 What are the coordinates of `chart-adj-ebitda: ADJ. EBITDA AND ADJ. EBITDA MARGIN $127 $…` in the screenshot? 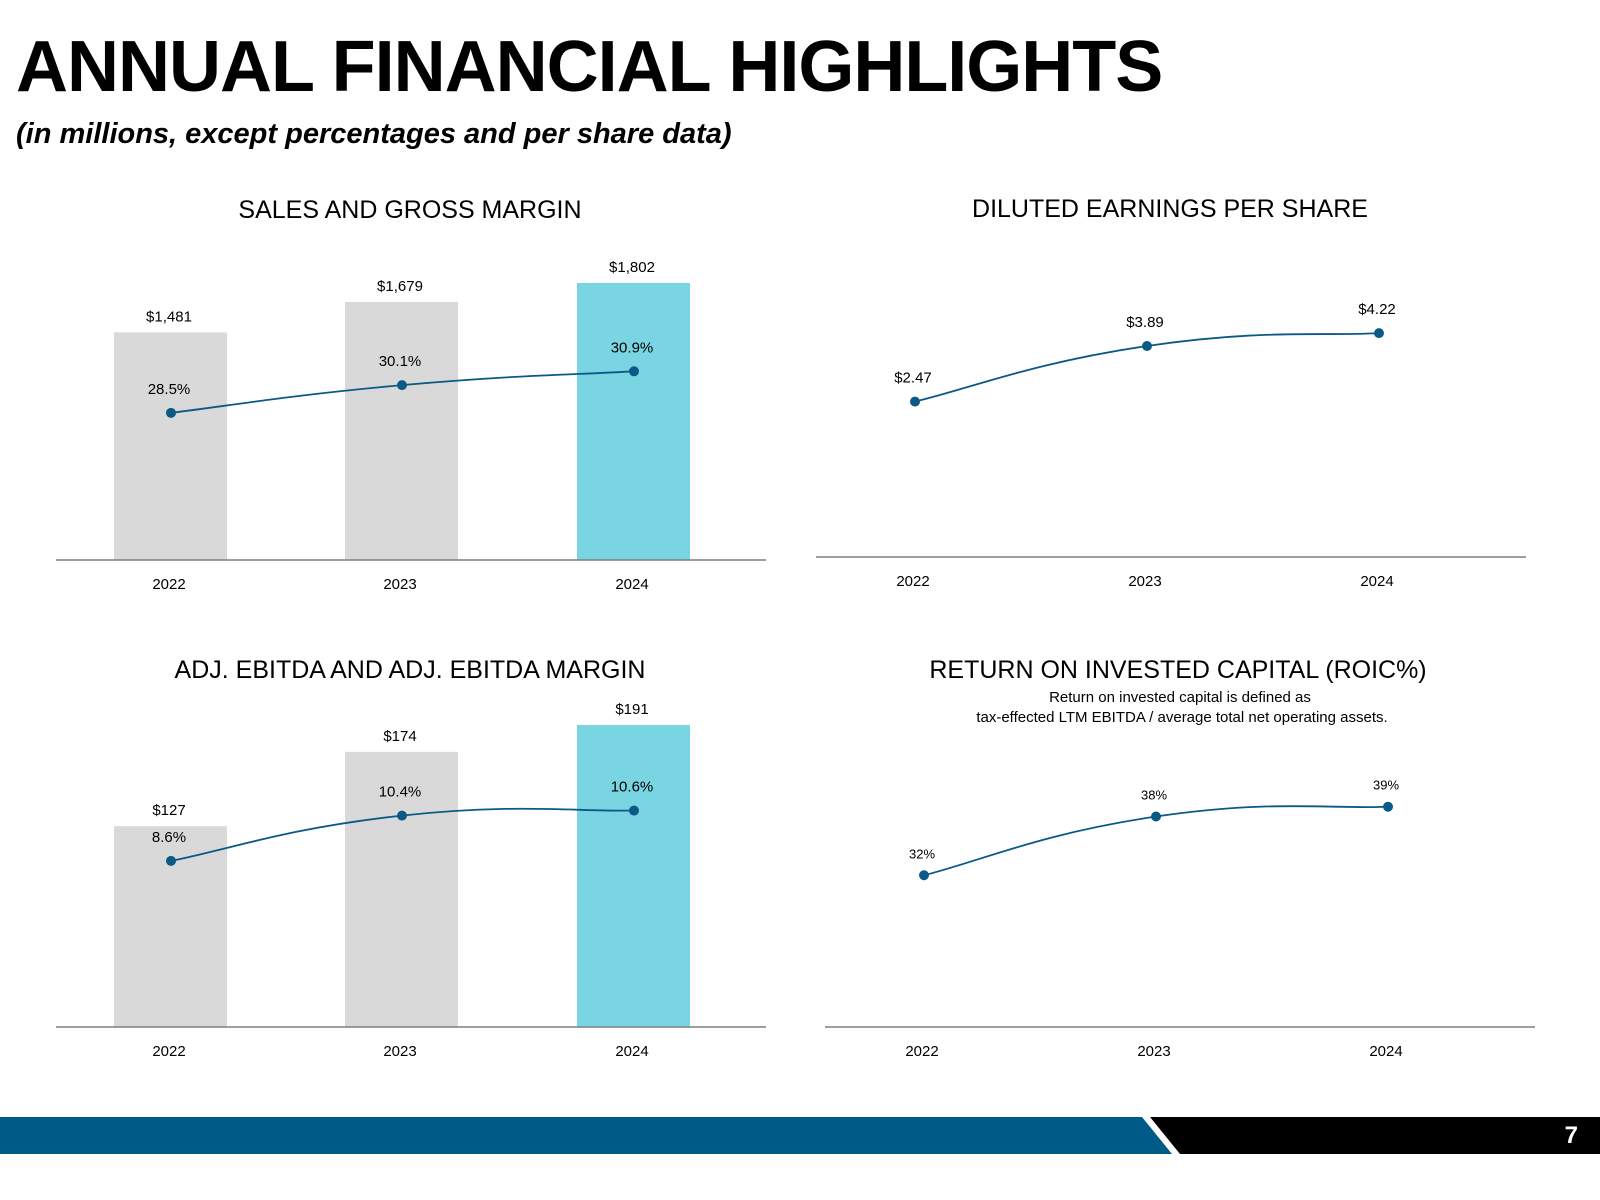 It's located at (411, 858).